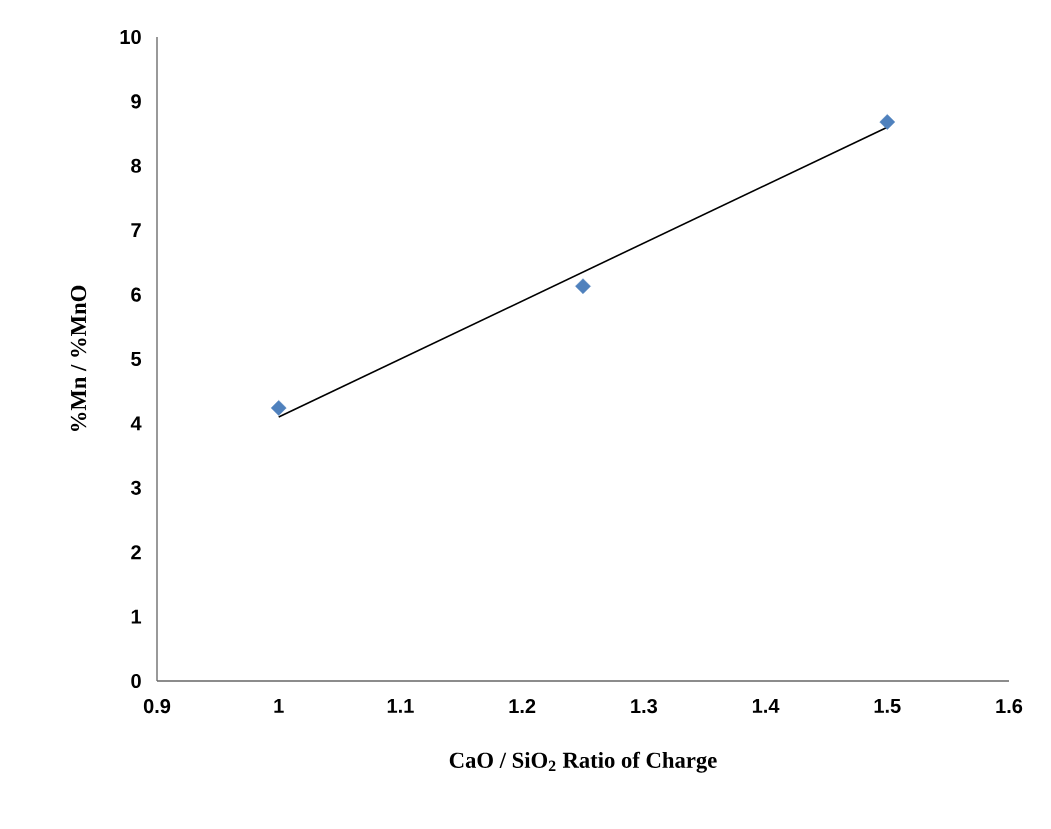 The image size is (1051, 829). I want to click on y-tick-label: 6, so click(136, 294).